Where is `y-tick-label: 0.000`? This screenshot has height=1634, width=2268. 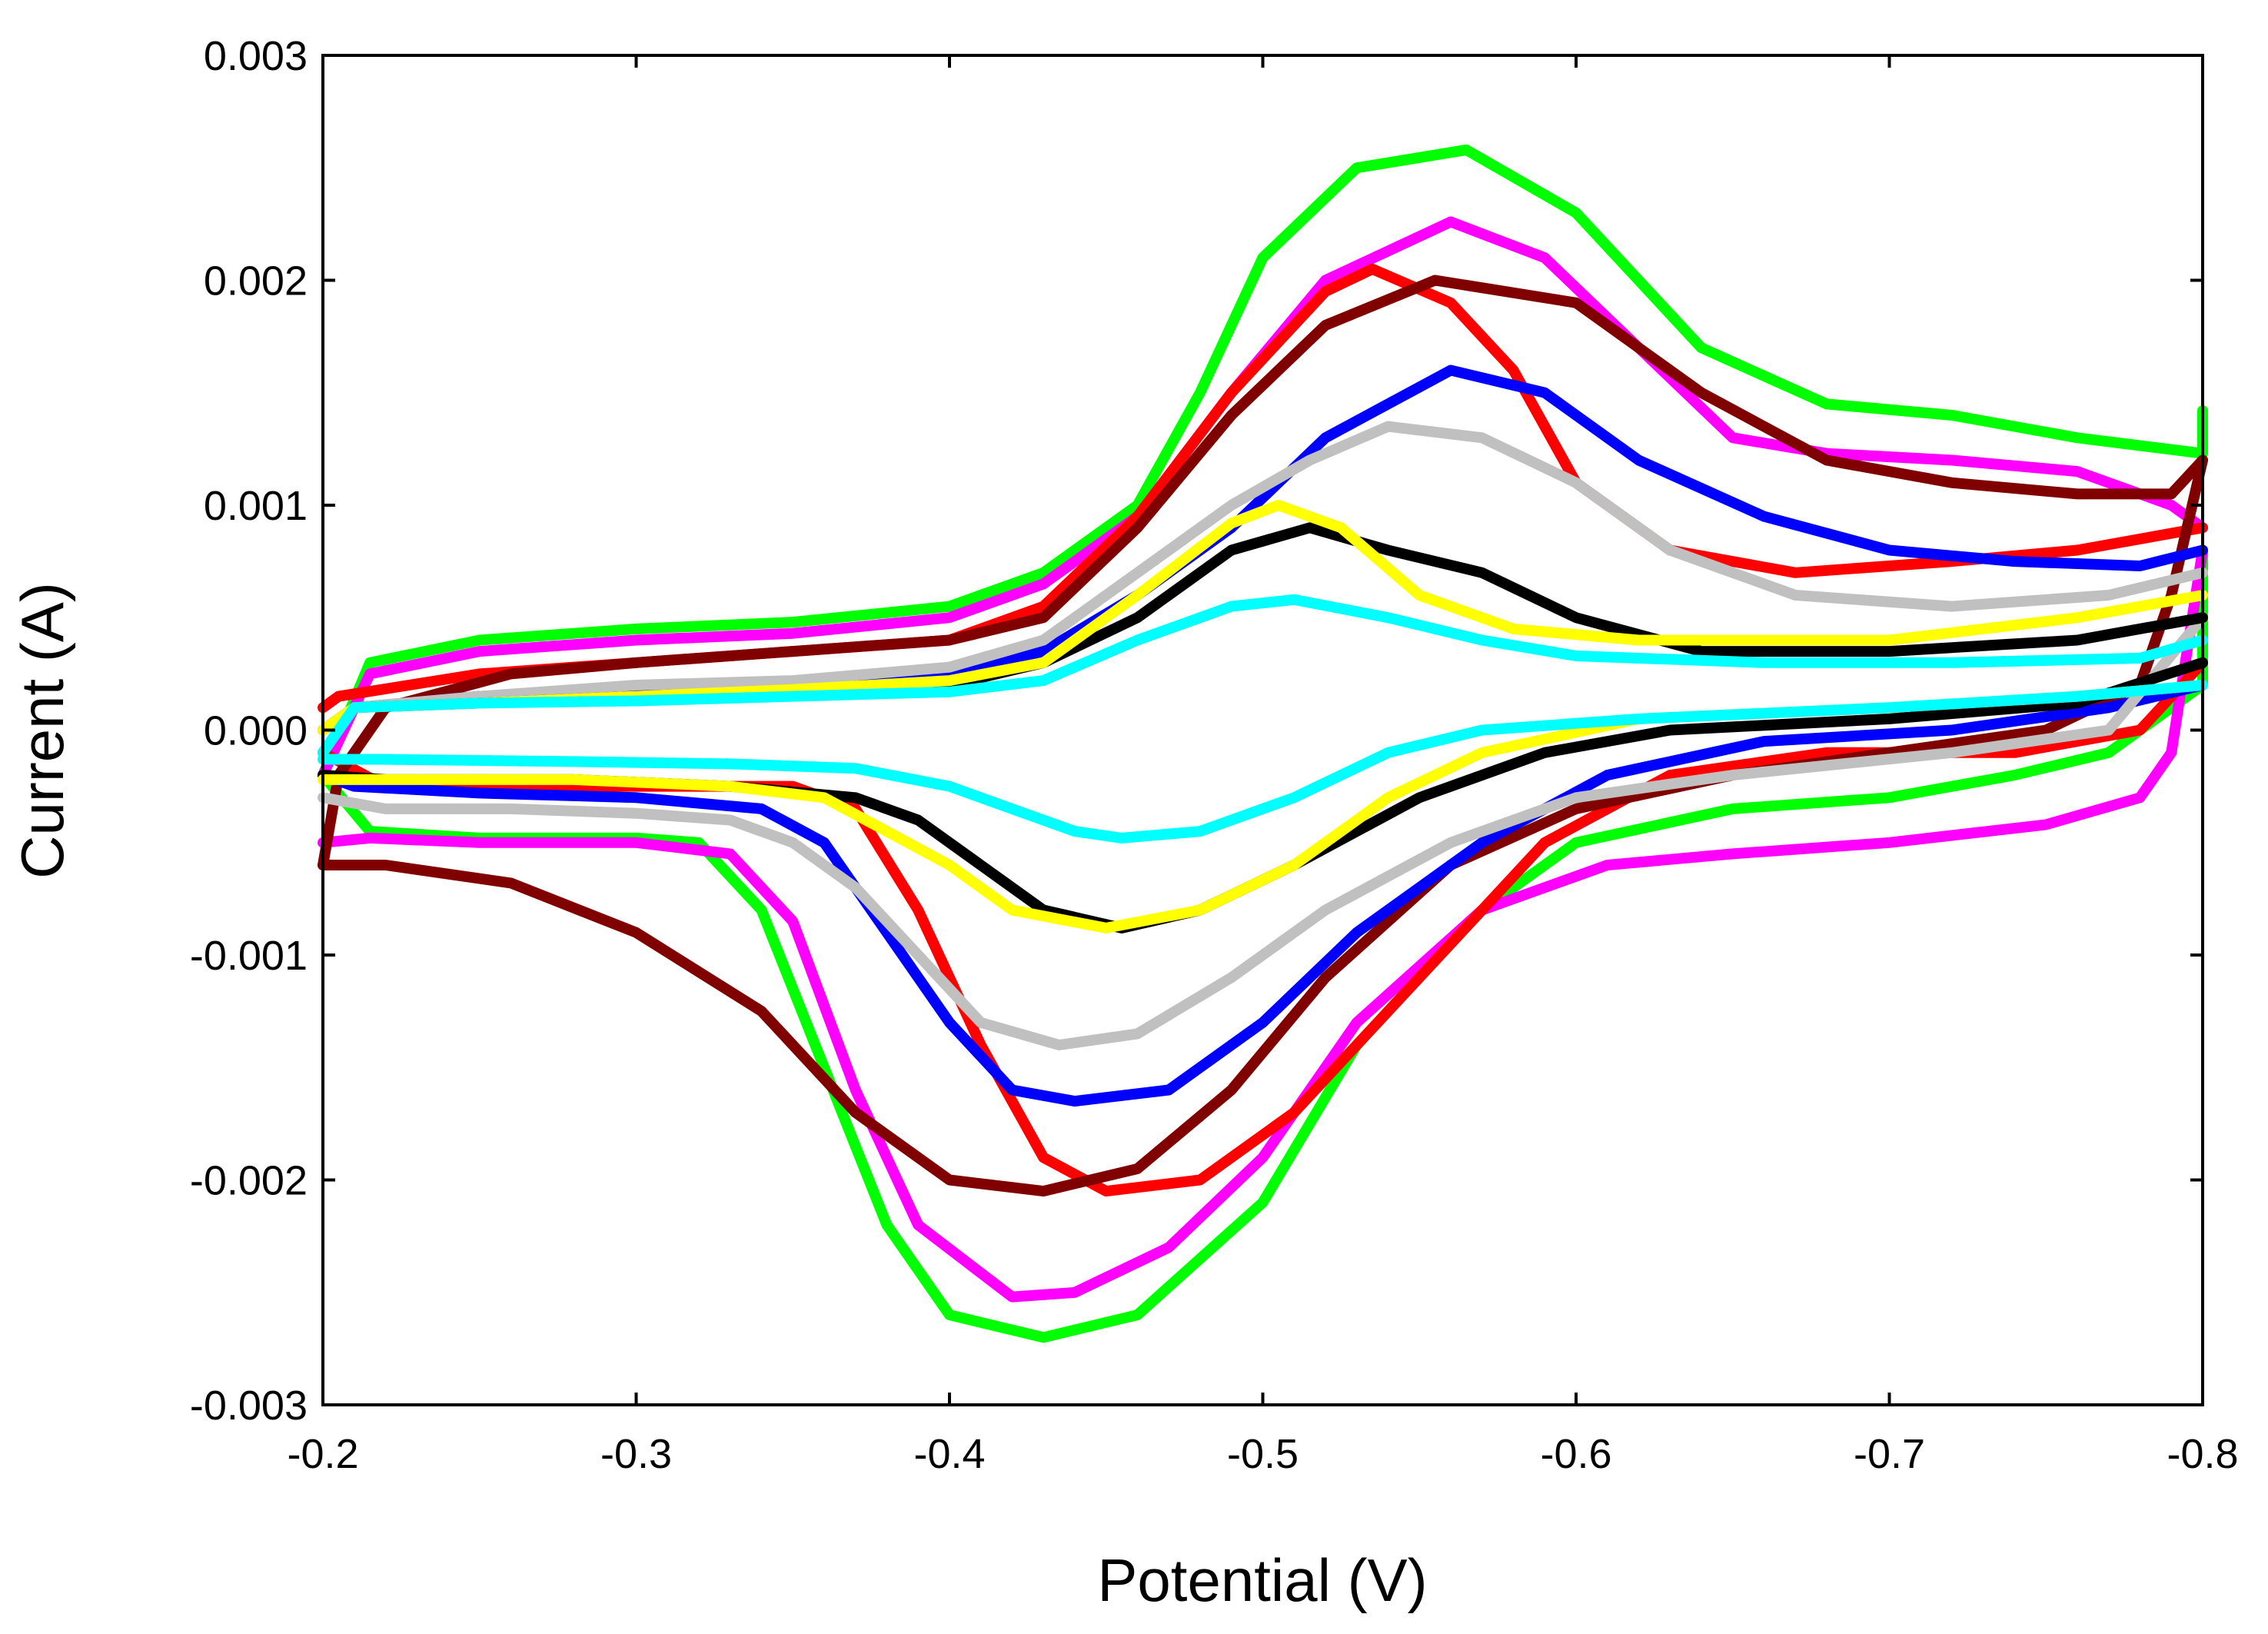
y-tick-label: 0.000 is located at coordinates (256, 731).